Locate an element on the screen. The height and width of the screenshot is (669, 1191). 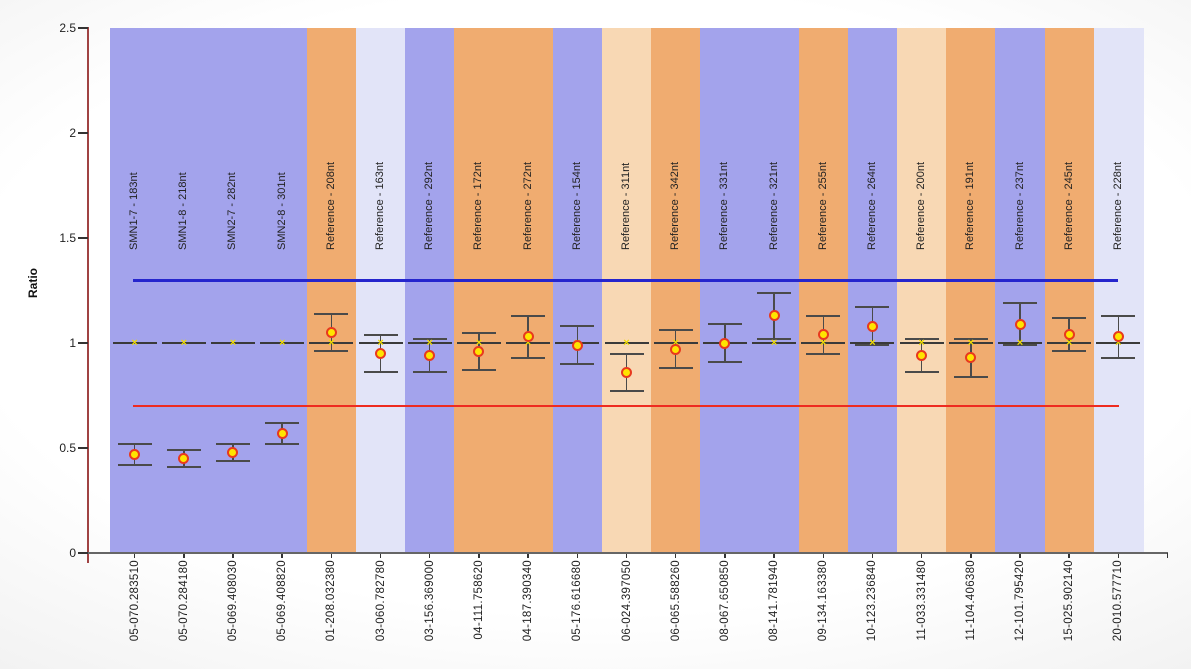
lower-limit-line is located at coordinates (626, 406).